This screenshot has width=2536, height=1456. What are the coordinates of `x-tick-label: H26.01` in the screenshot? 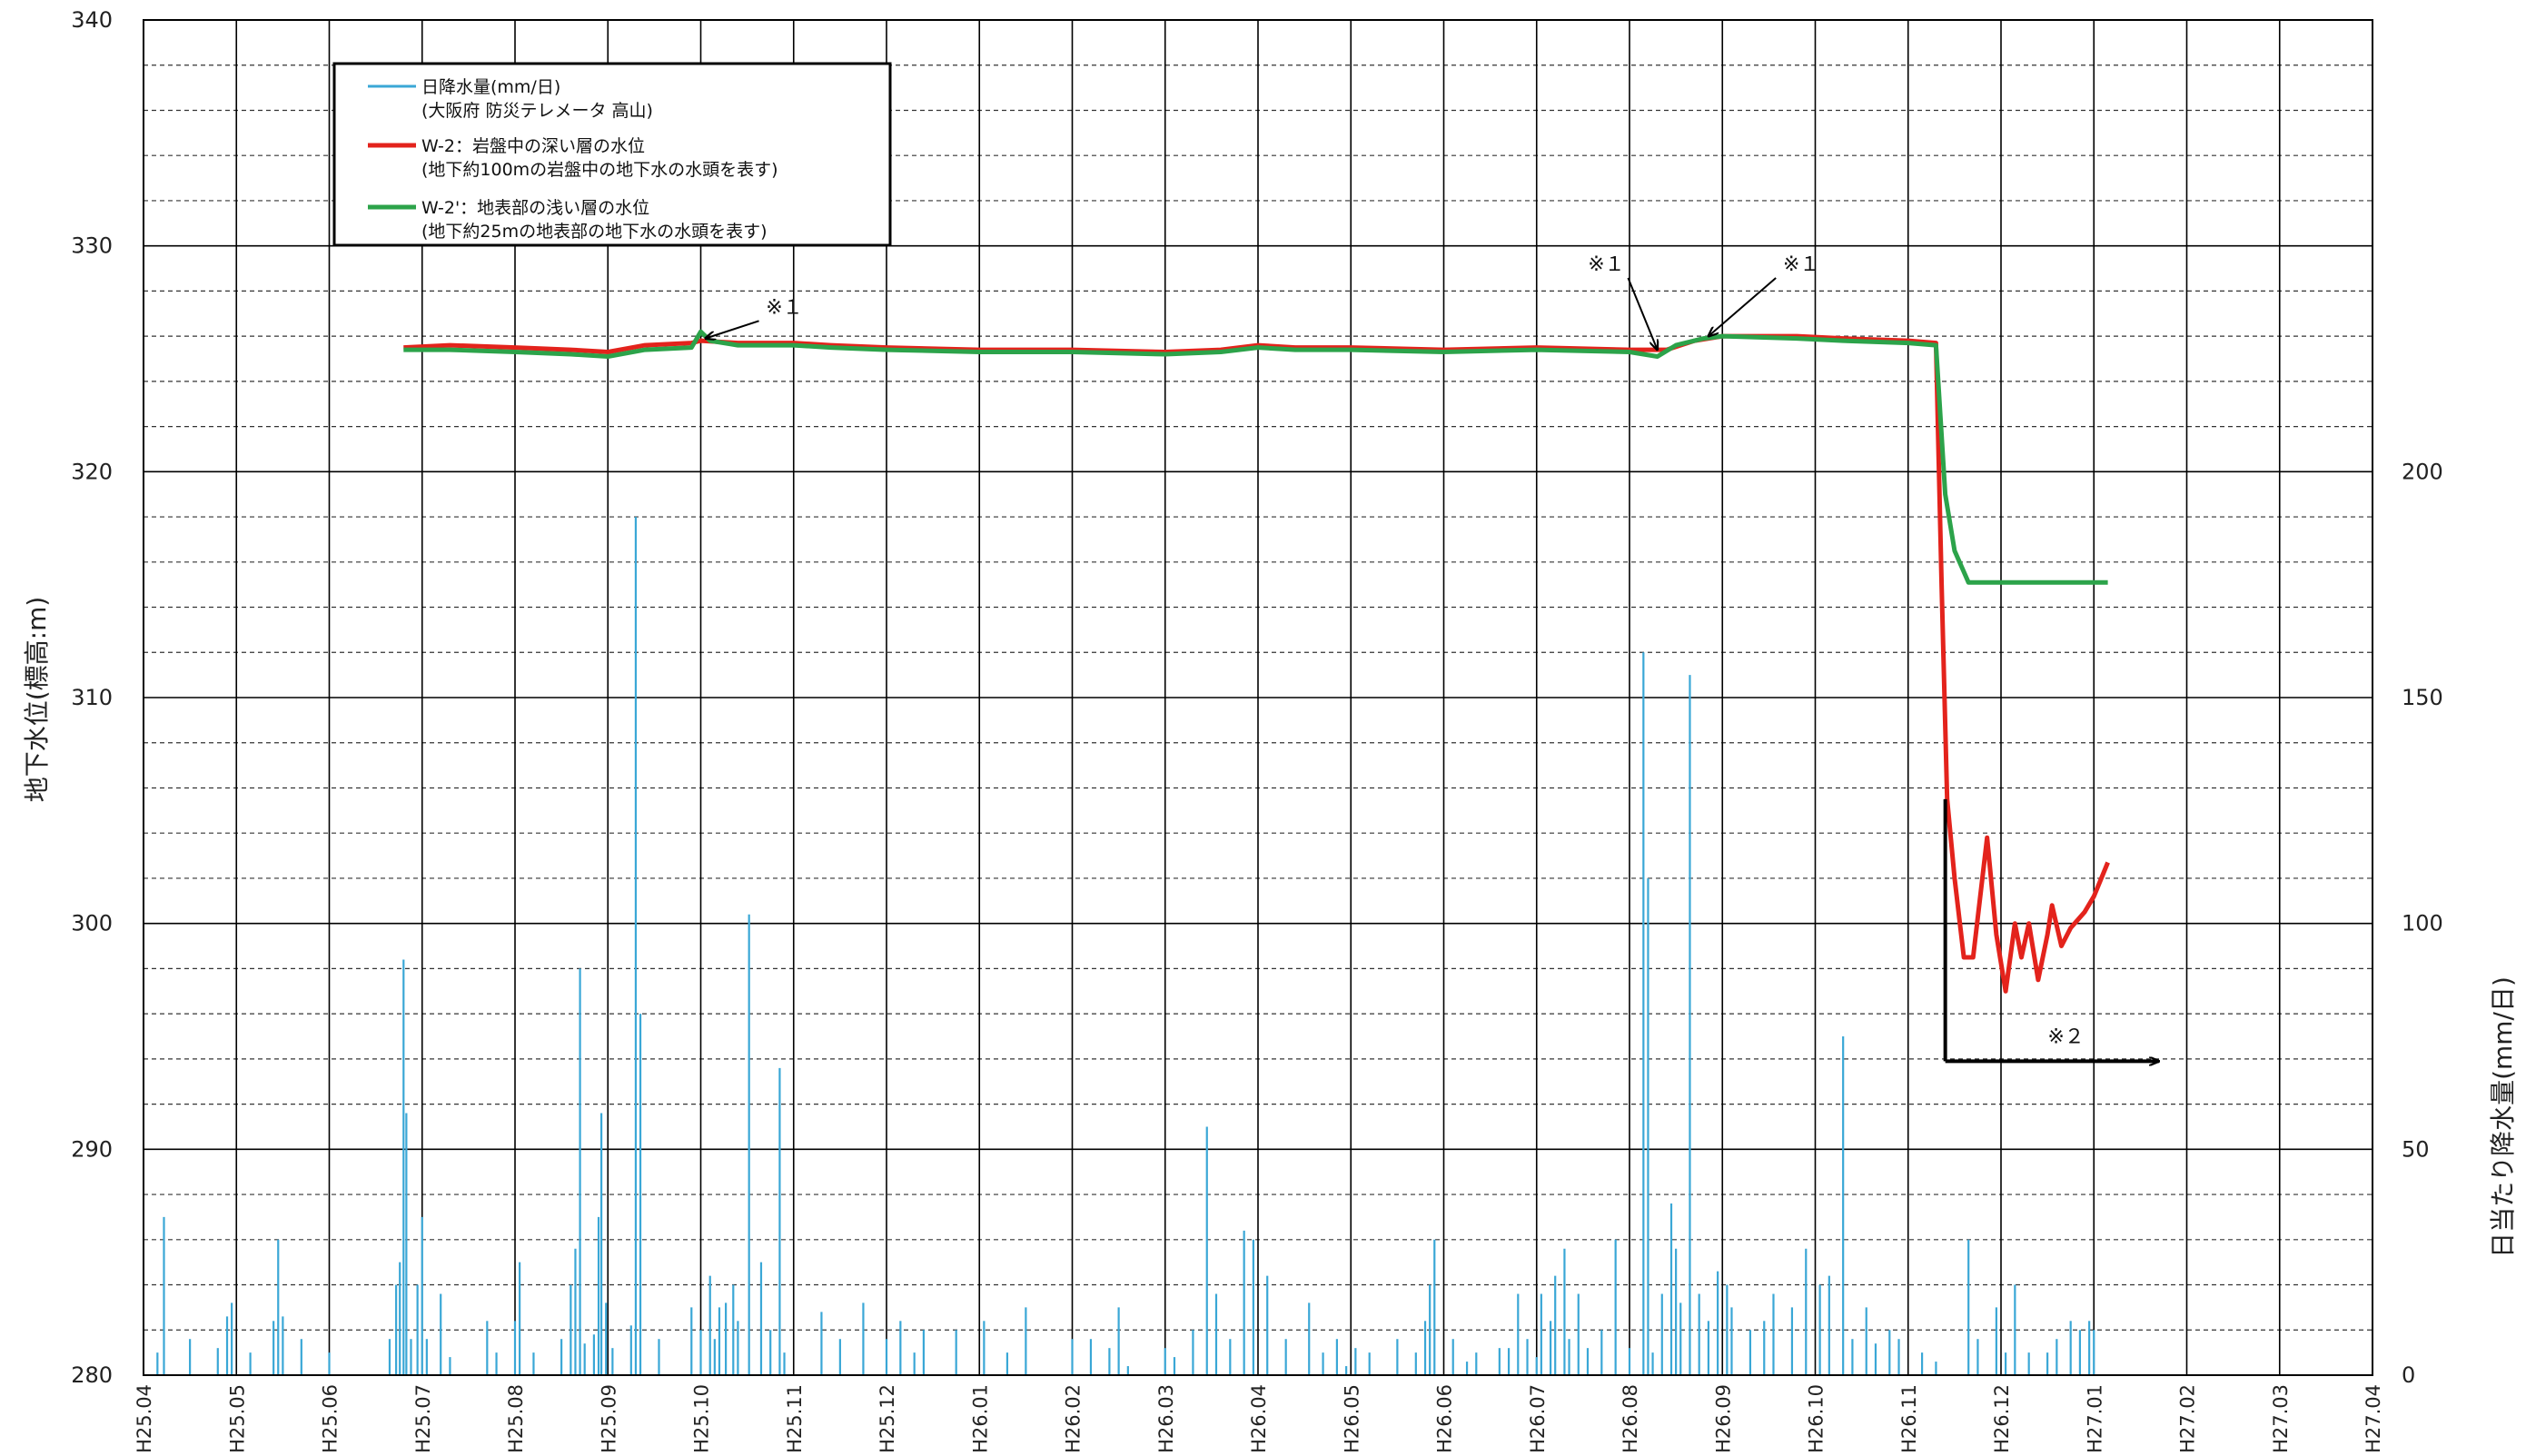 It's located at (980, 1418).